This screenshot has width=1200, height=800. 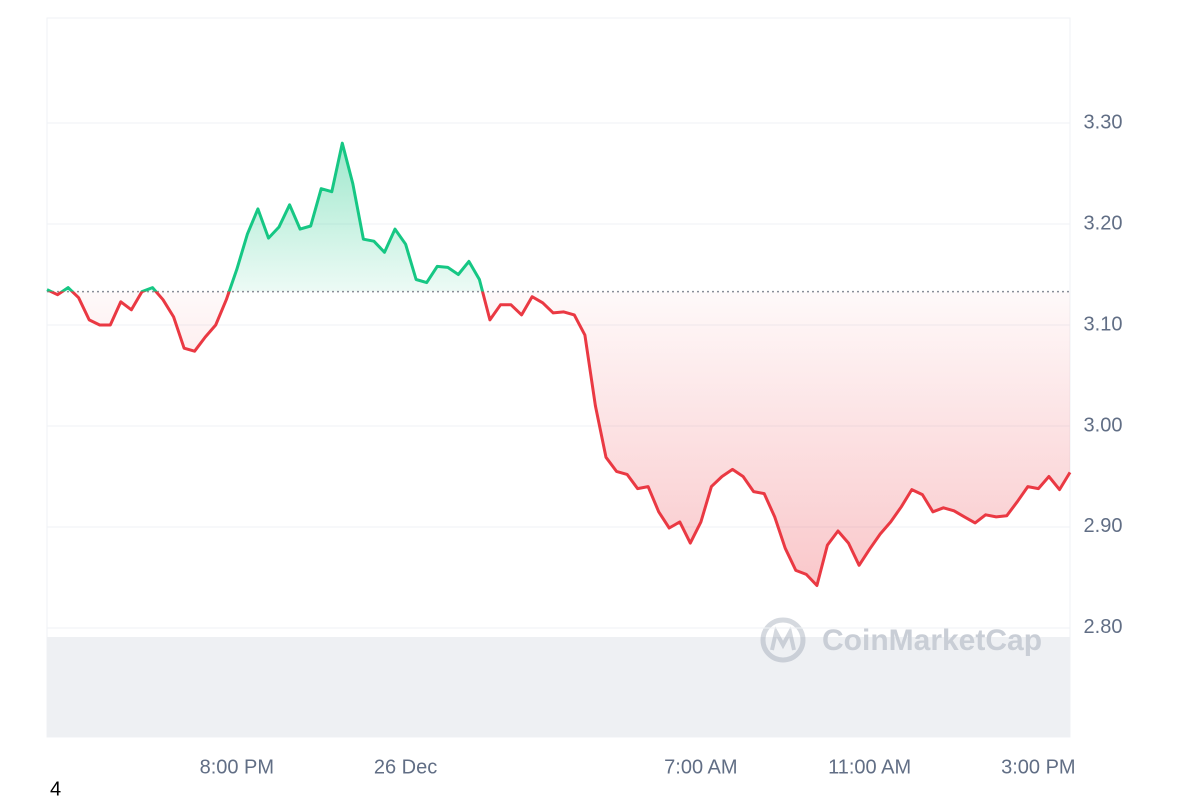 I want to click on y-tick-label: 2.80, so click(x=1103, y=627).